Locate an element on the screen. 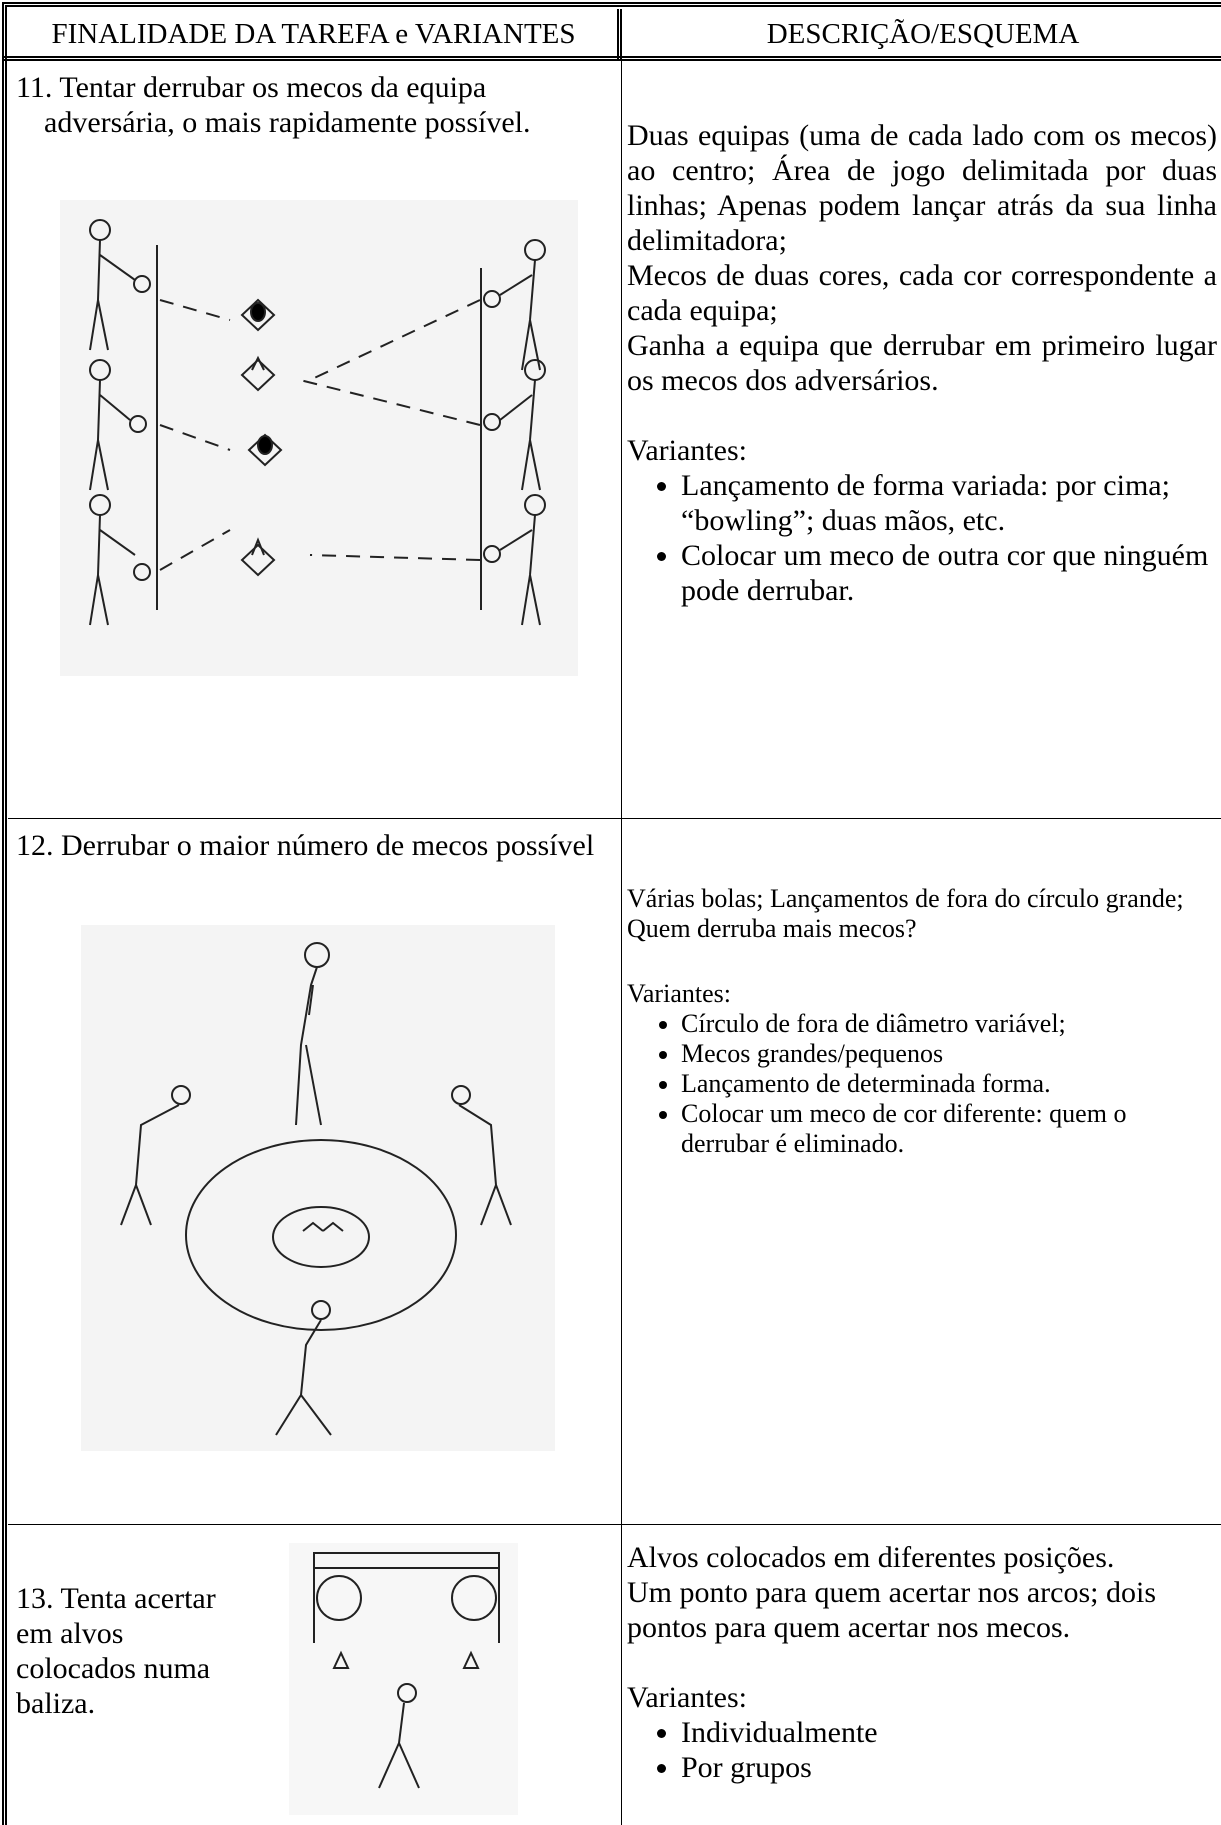 This screenshot has height=1825, width=1221. variant-item: Por grupos is located at coordinates (949, 1767).